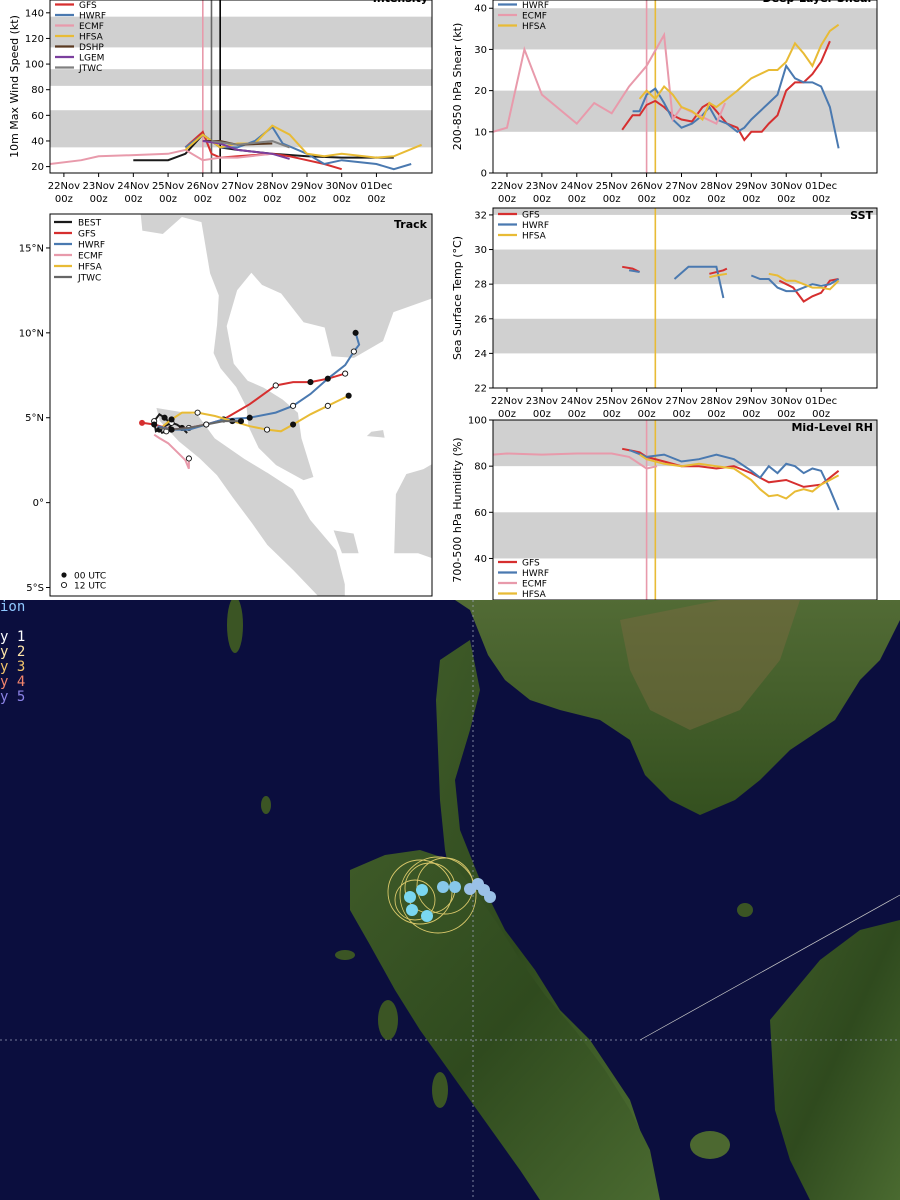  Describe the element at coordinates (832, 427) in the screenshot. I see `chart-title: Mid-Level RH` at that location.